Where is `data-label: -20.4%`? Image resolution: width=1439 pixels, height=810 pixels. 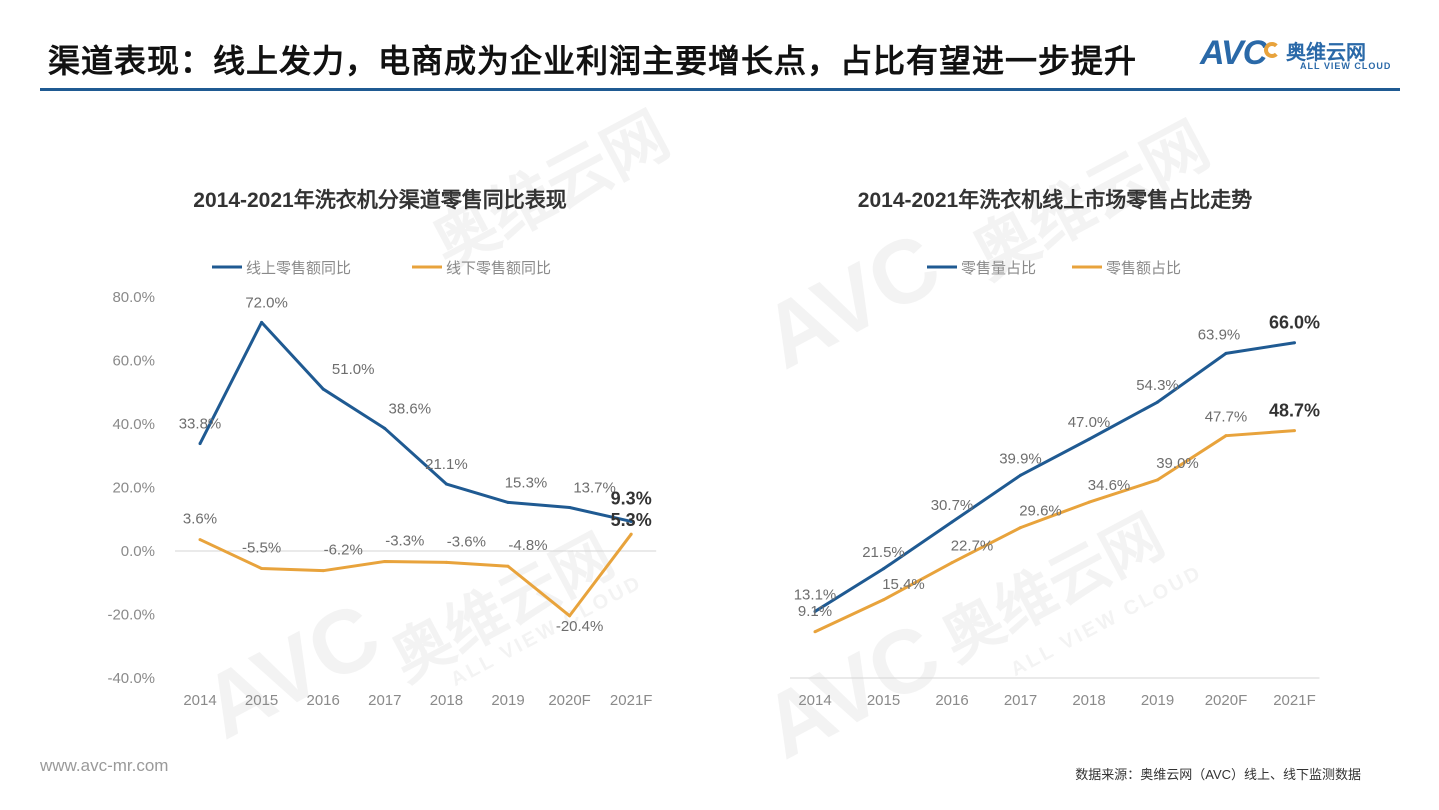 data-label: -20.4% is located at coordinates (580, 626).